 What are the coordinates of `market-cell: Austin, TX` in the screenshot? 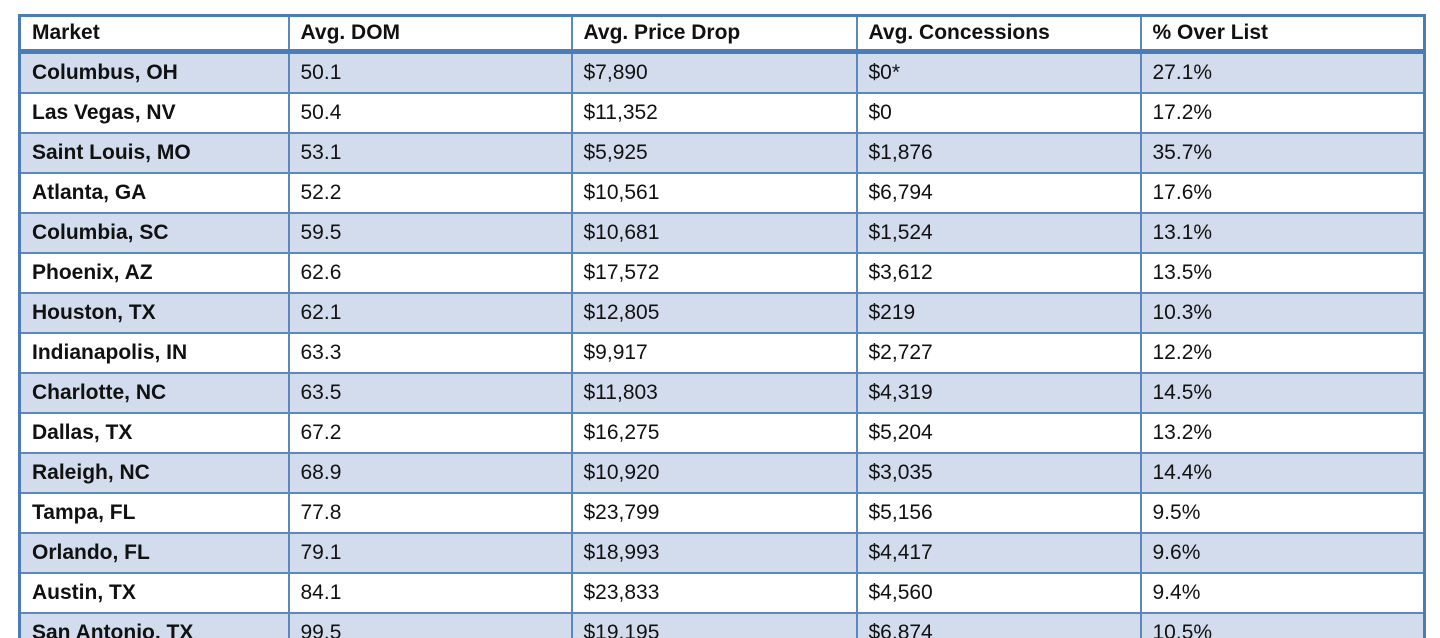 It's located at (154, 593).